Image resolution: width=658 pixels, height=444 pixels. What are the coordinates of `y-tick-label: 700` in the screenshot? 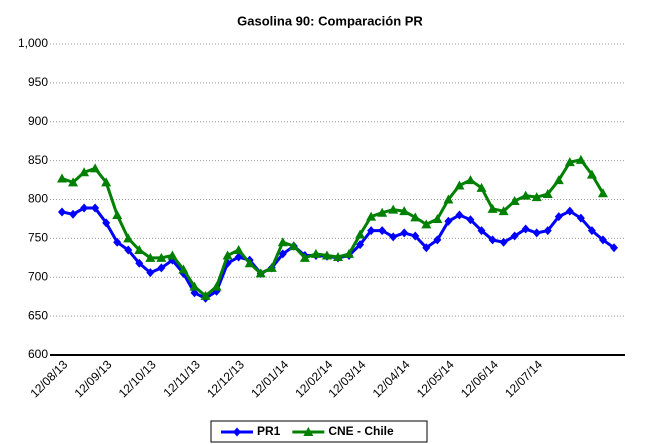 It's located at (38, 276).